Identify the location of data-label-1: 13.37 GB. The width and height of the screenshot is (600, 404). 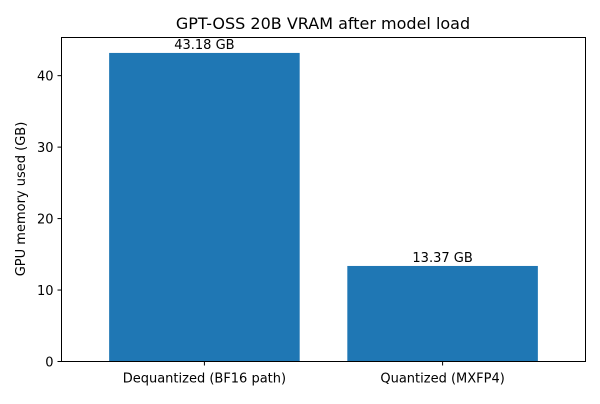
(442, 258).